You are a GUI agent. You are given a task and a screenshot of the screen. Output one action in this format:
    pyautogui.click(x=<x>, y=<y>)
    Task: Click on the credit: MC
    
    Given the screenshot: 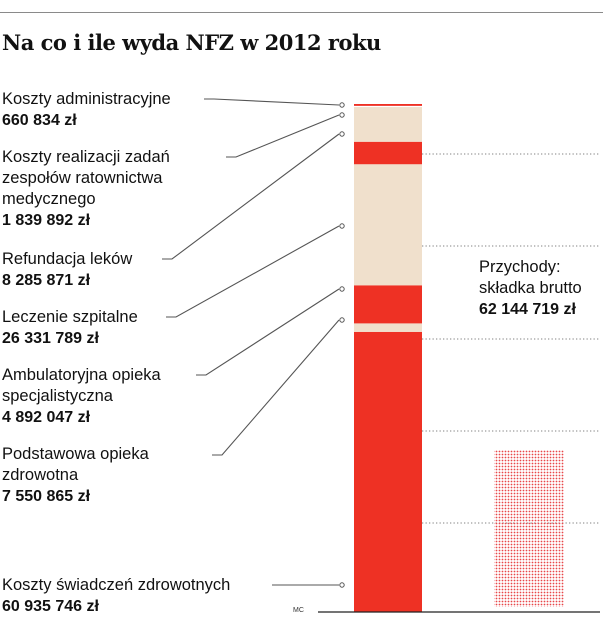 What is the action you would take?
    pyautogui.click(x=298, y=610)
    